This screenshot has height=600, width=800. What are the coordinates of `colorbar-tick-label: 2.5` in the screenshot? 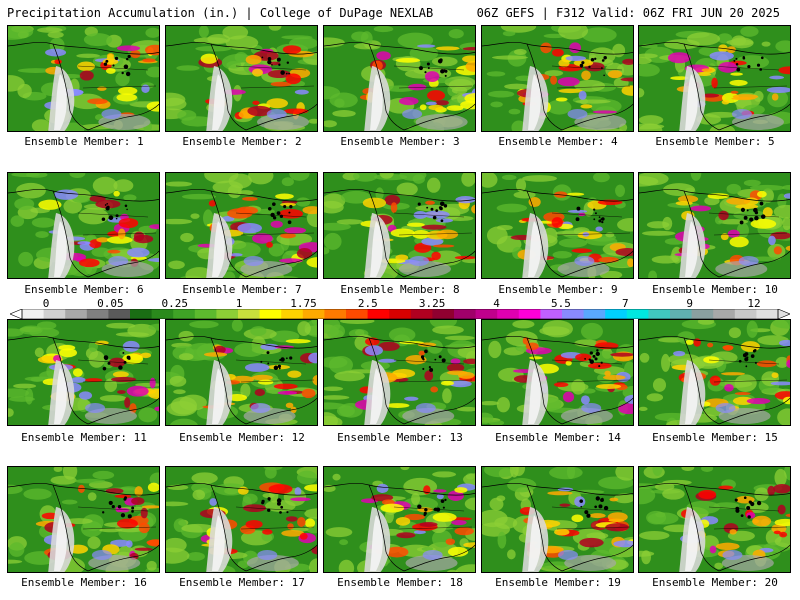 It's located at (367, 303).